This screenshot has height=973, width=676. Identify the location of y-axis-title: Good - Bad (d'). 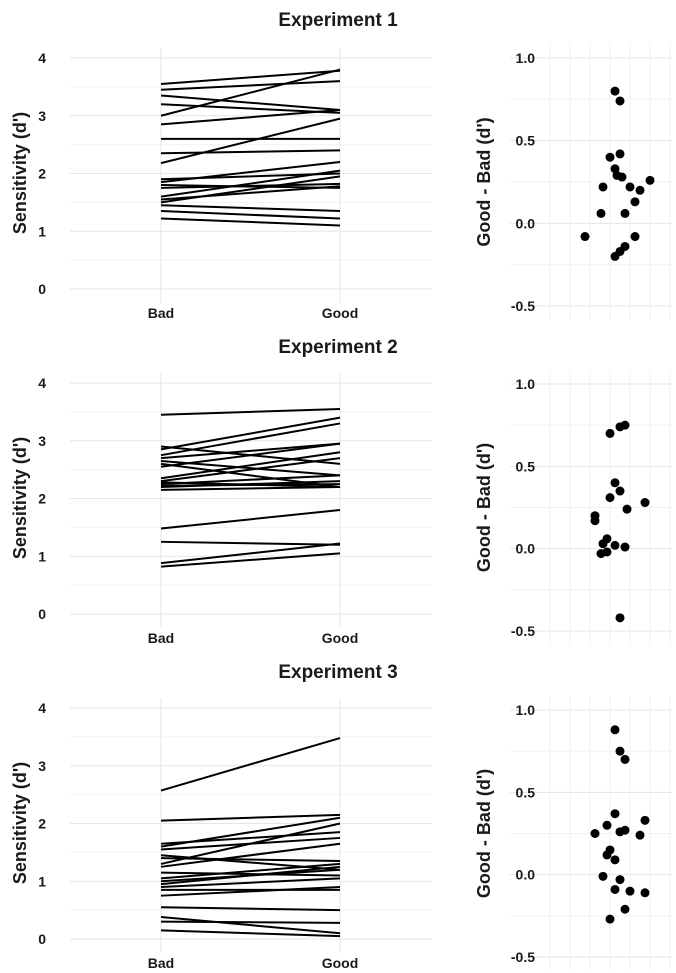
(484, 181).